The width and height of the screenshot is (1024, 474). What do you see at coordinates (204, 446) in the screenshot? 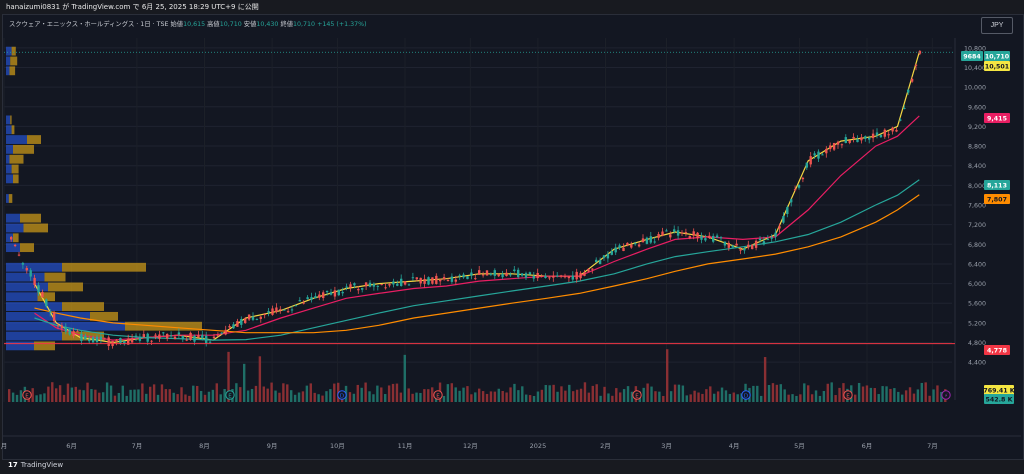
I see `x-tick-label: 8月` at bounding box center [204, 446].